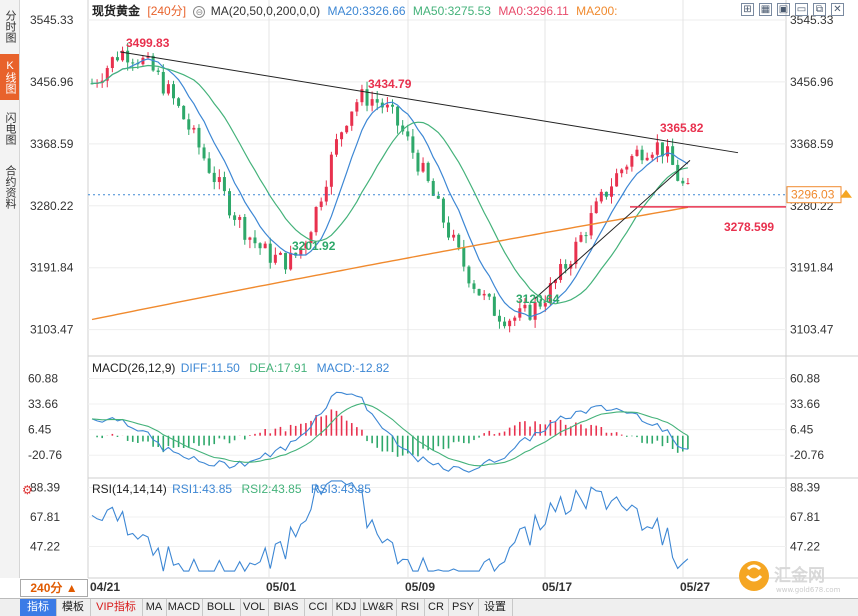  What do you see at coordinates (10, 26) in the screenshot?
I see `tab-timeshare: 分时图` at bounding box center [10, 26].